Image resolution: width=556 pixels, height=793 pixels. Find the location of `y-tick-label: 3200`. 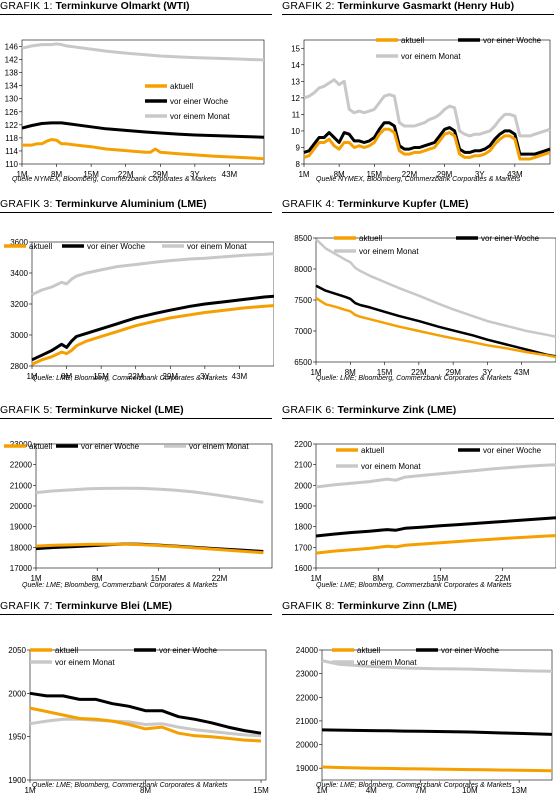

y-tick-label: 3200 is located at coordinates (19, 304).